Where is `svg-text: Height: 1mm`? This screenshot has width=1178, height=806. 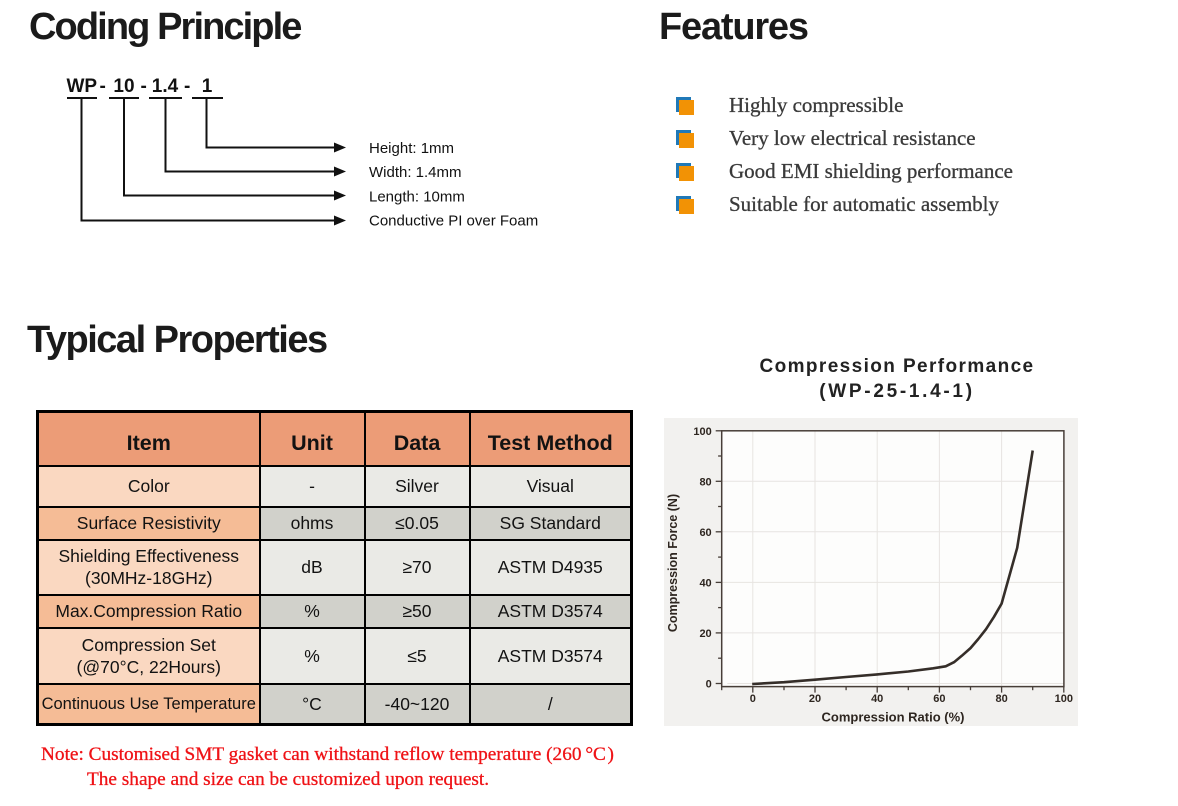
svg-text: Height: 1mm is located at coordinates (411, 148).